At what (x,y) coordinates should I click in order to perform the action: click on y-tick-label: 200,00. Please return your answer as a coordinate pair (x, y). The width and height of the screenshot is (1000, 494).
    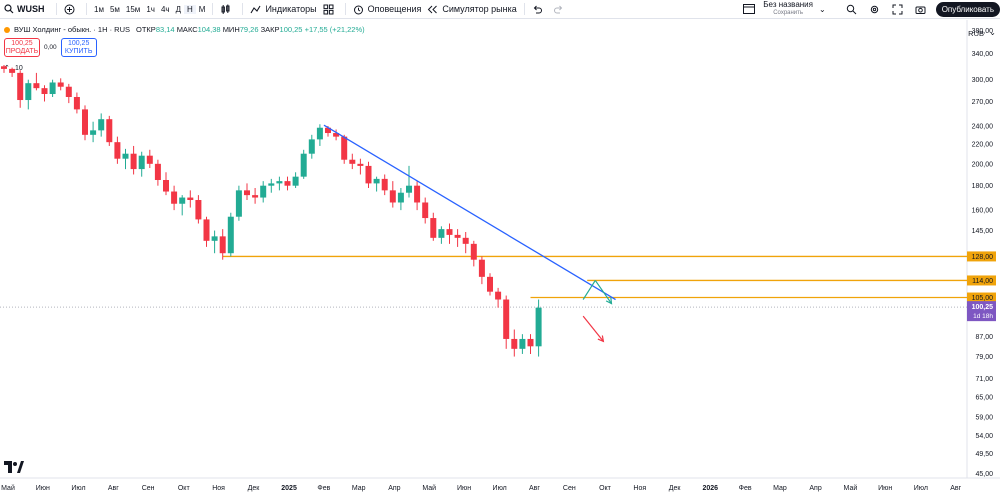
    Looking at the image, I should click on (983, 164).